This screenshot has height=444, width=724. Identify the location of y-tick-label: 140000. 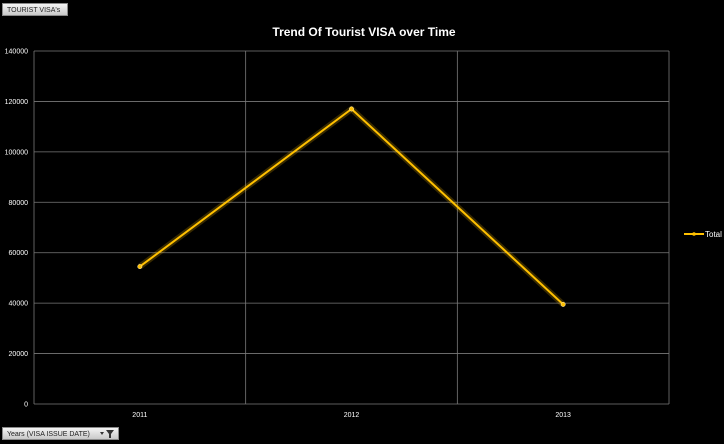
(16, 52).